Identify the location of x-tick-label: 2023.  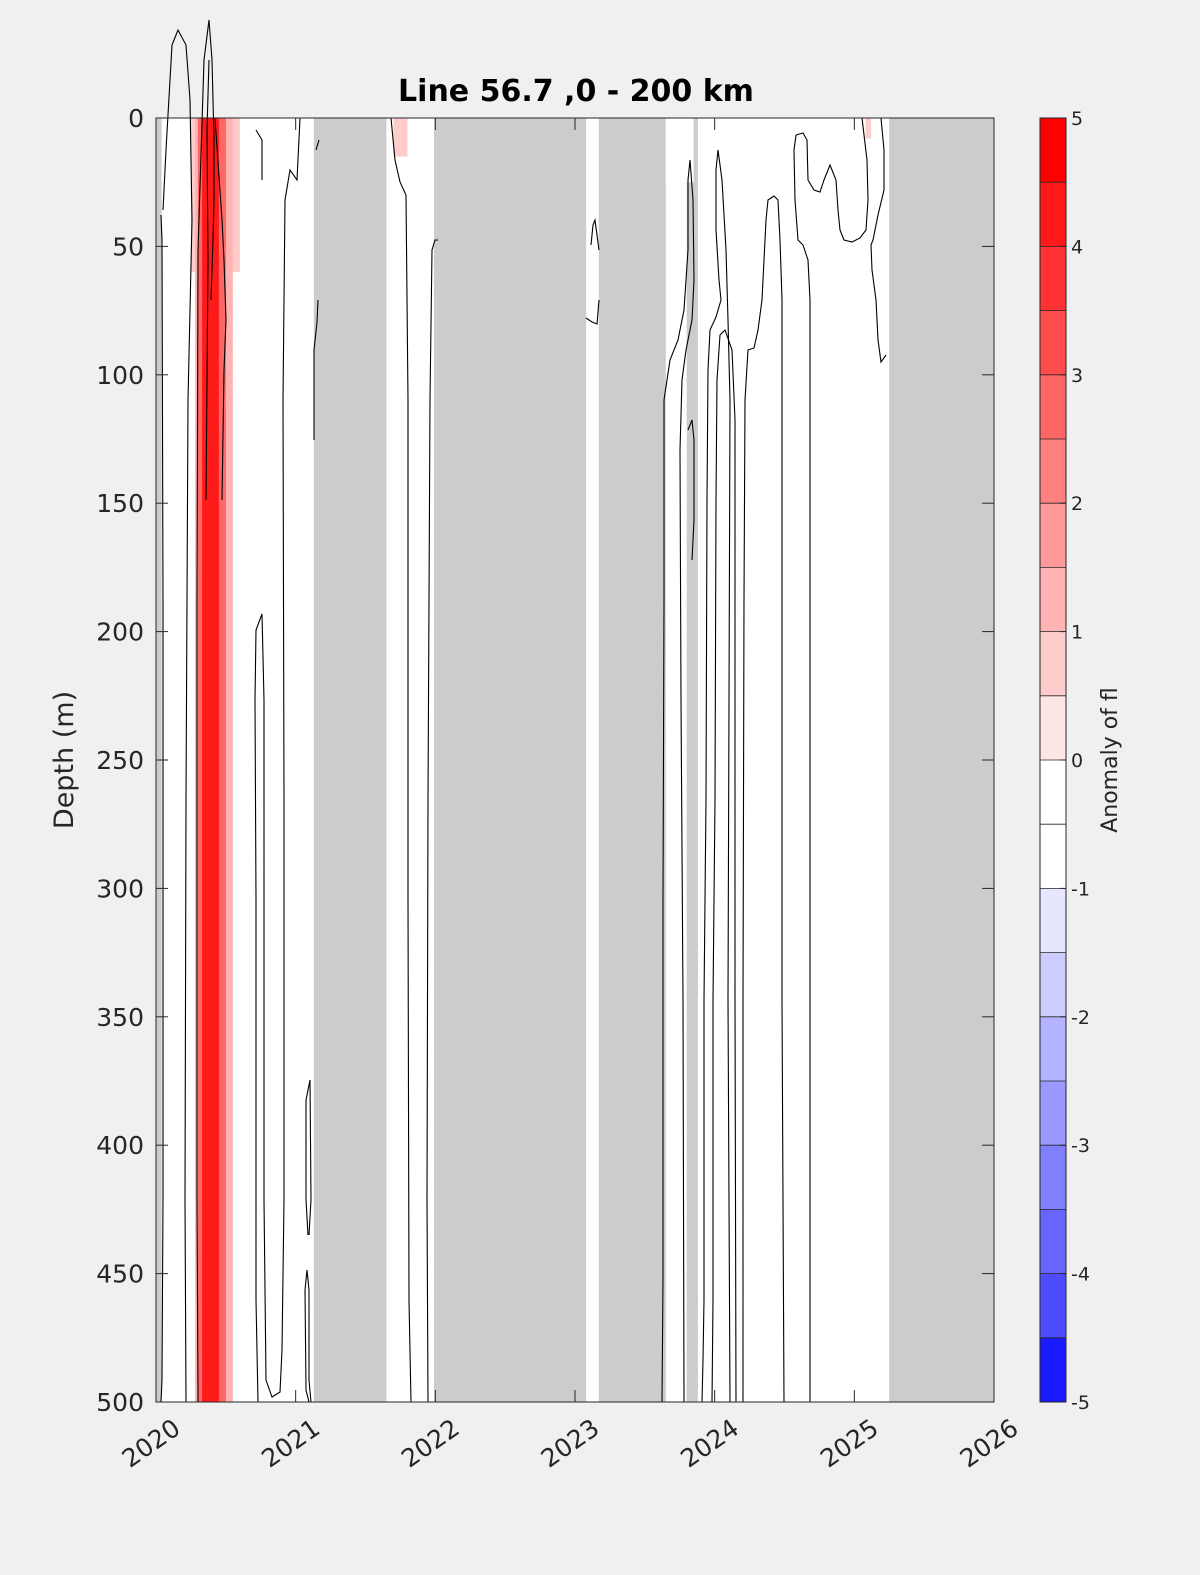
(570, 1443).